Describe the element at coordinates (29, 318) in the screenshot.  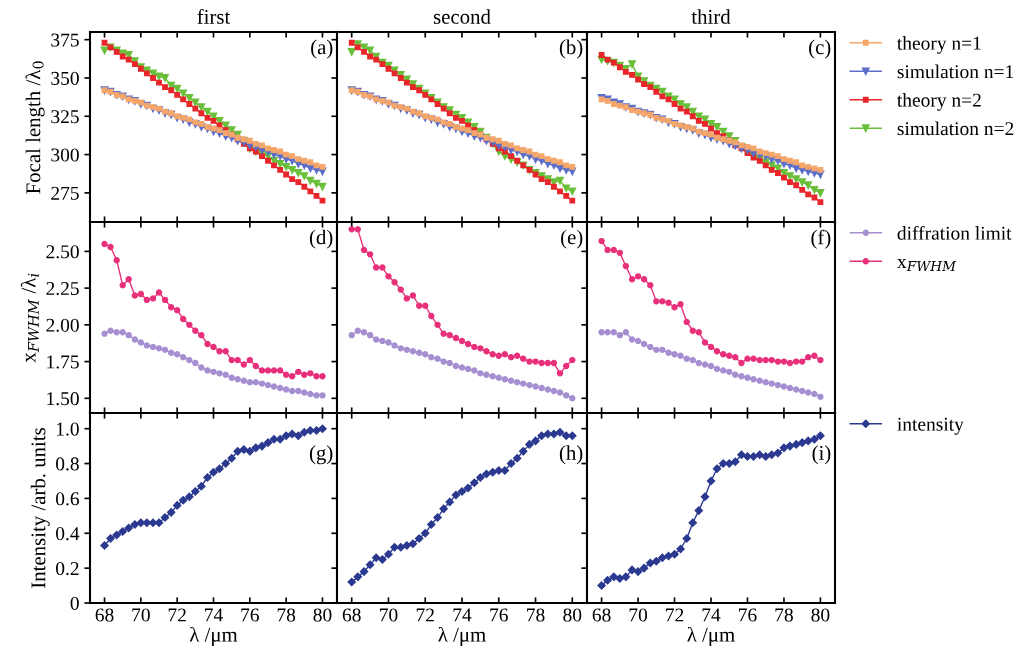
I see `y-axis-title: x$_{FWHM}$ /λ$_{i}$` at that location.